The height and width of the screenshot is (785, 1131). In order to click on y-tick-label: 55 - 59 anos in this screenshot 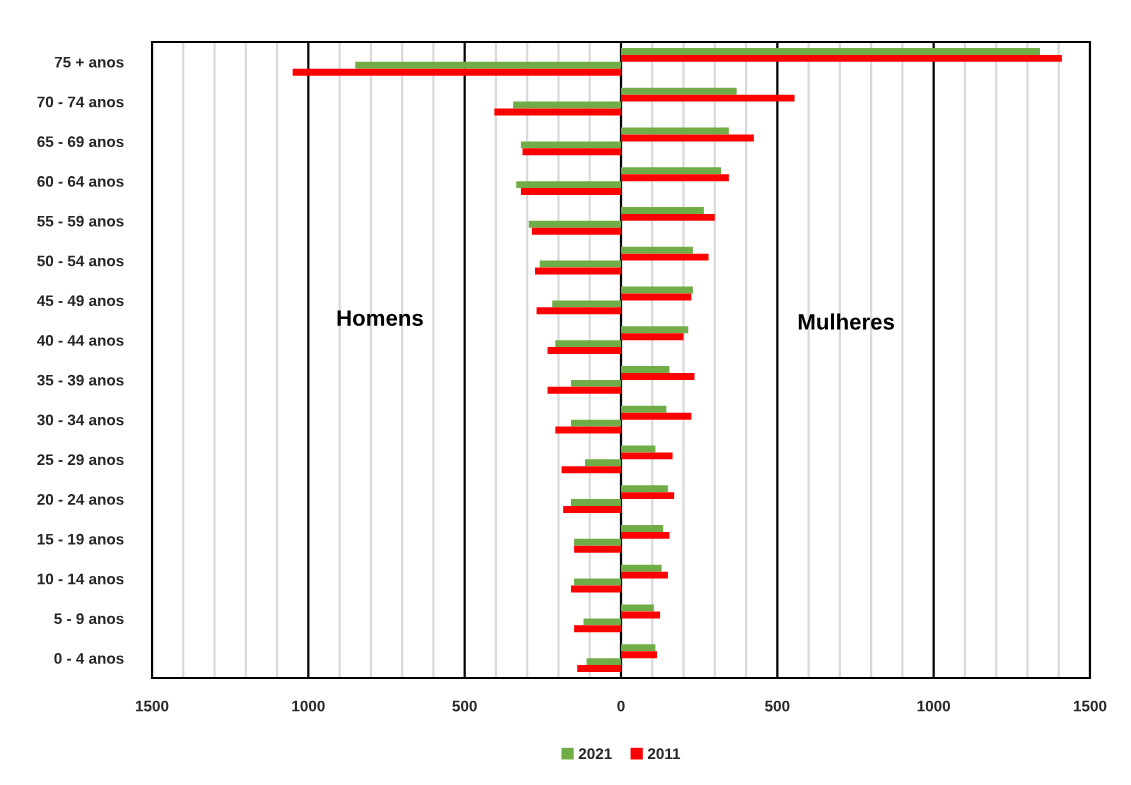, I will do `click(80, 221)`.